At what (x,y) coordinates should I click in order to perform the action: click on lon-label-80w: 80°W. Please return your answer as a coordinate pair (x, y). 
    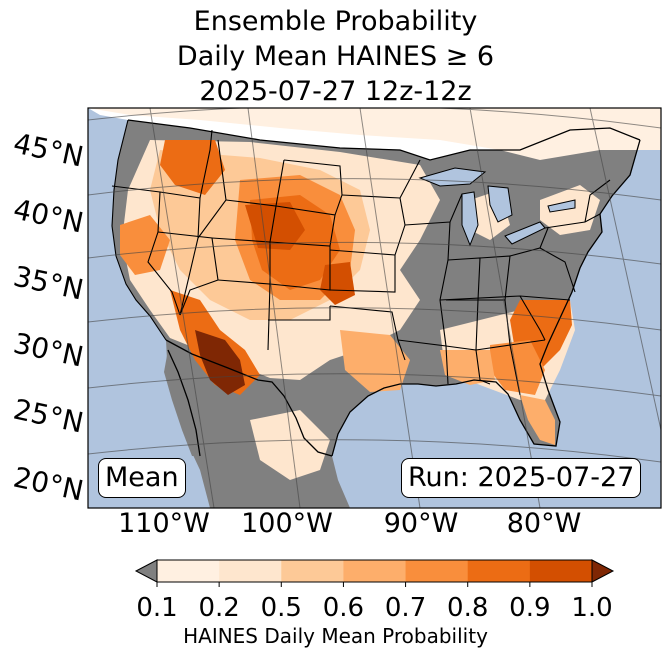
    Looking at the image, I should click on (544, 523).